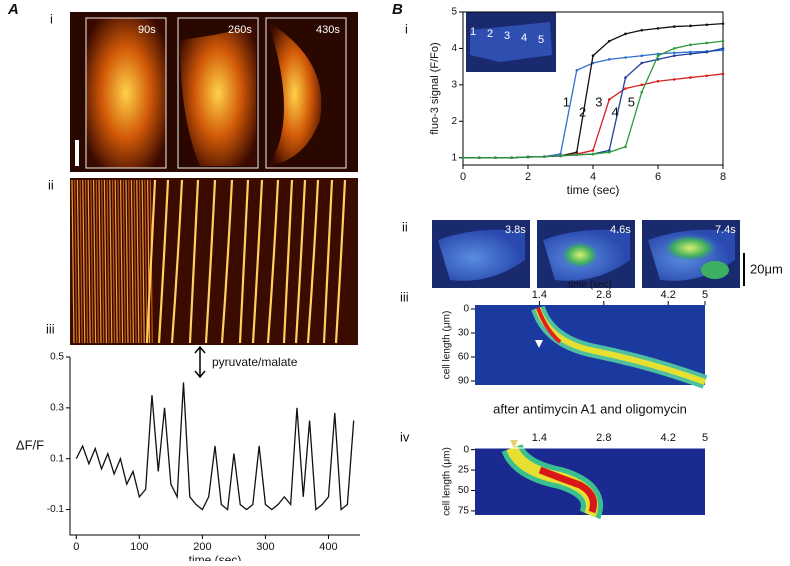 Image resolution: width=790 pixels, height=566 pixels. I want to click on time-label: 260s, so click(240, 30).